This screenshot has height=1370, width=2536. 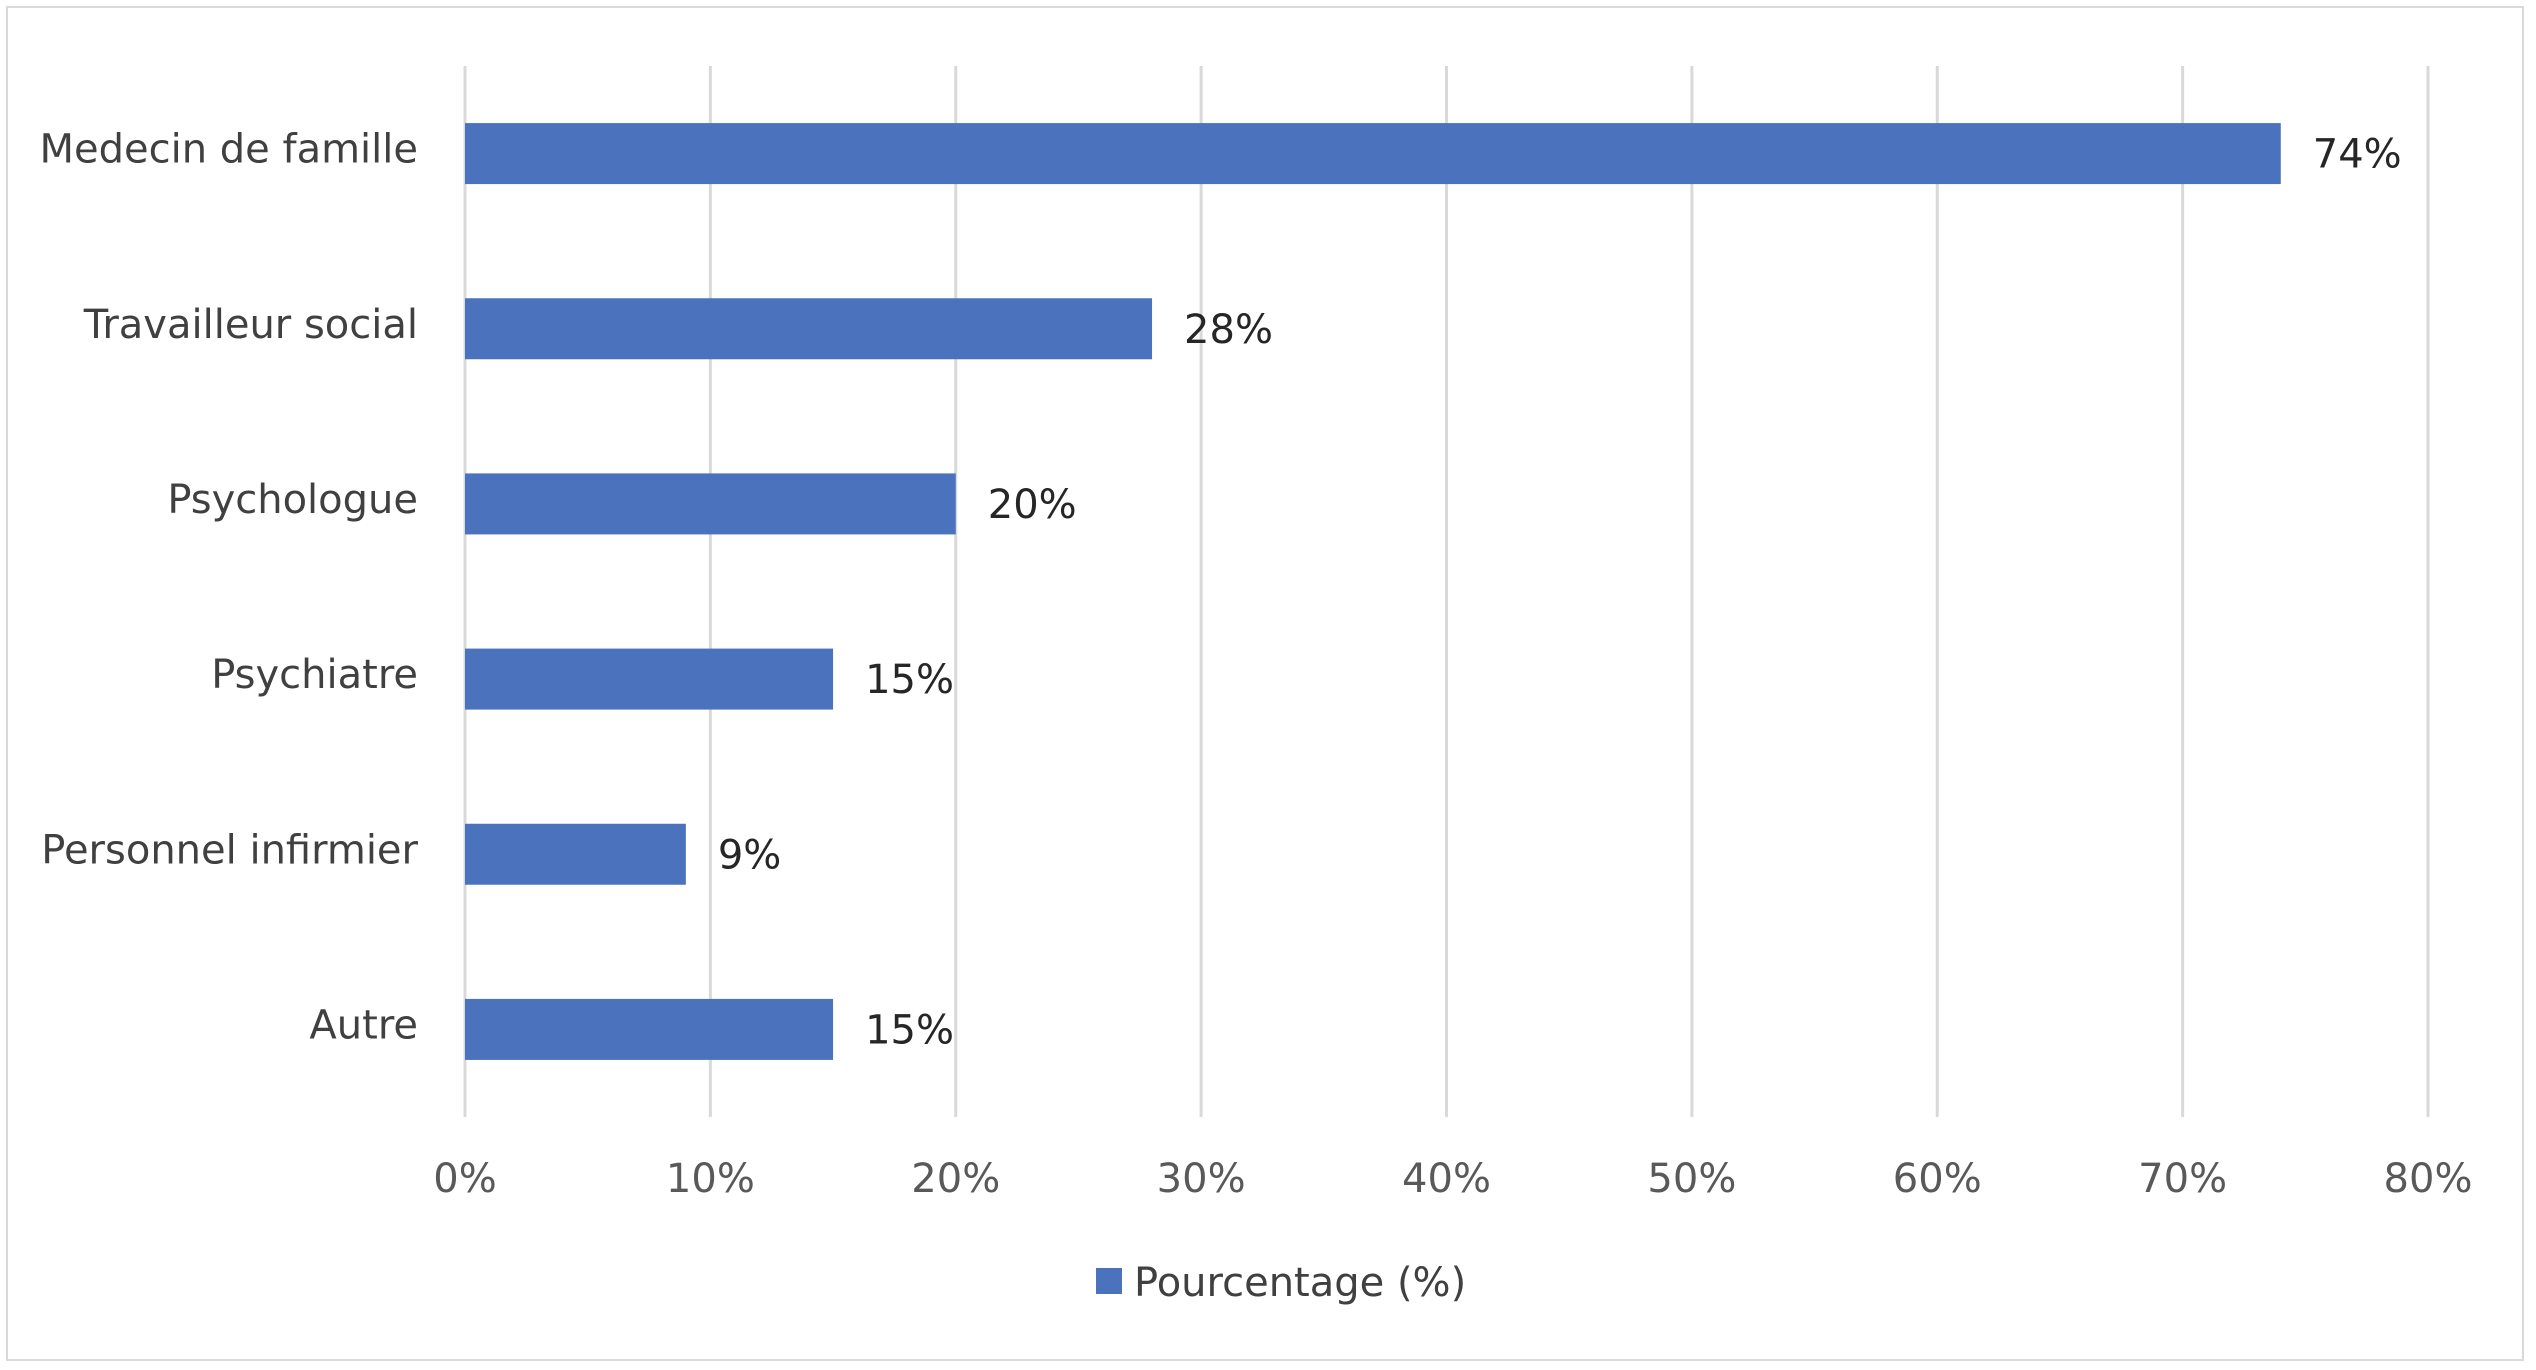 I want to click on x-tick-label: 50%, so click(x=1691, y=1179).